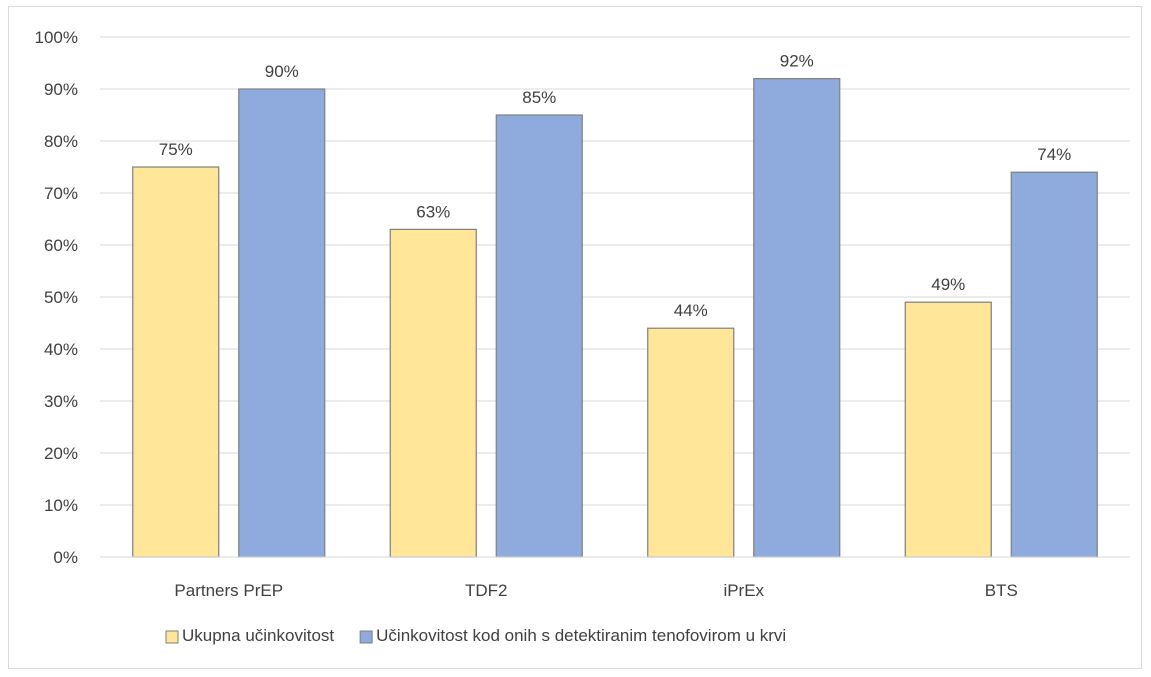  Describe the element at coordinates (486, 590) in the screenshot. I see `x-tick-label: TDF2` at that location.